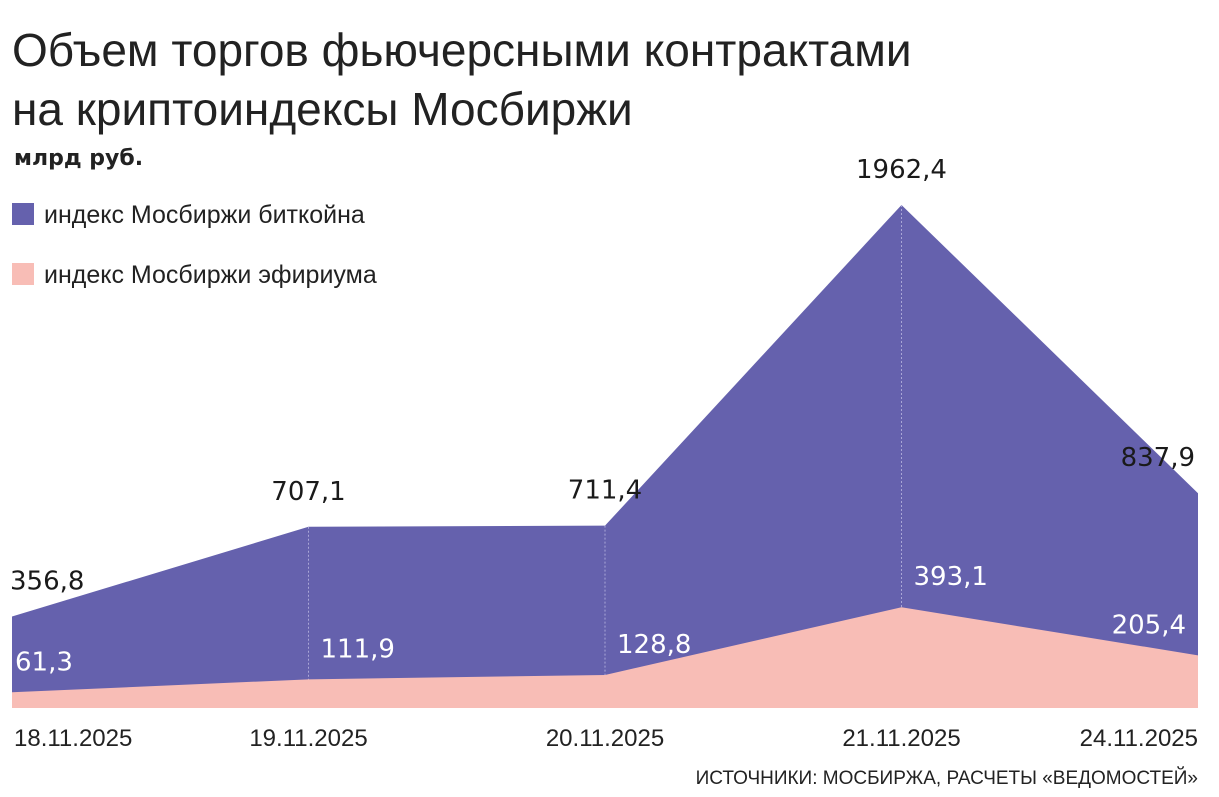  What do you see at coordinates (901, 738) in the screenshot?
I see `x-tick-label: 21.11.2025` at bounding box center [901, 738].